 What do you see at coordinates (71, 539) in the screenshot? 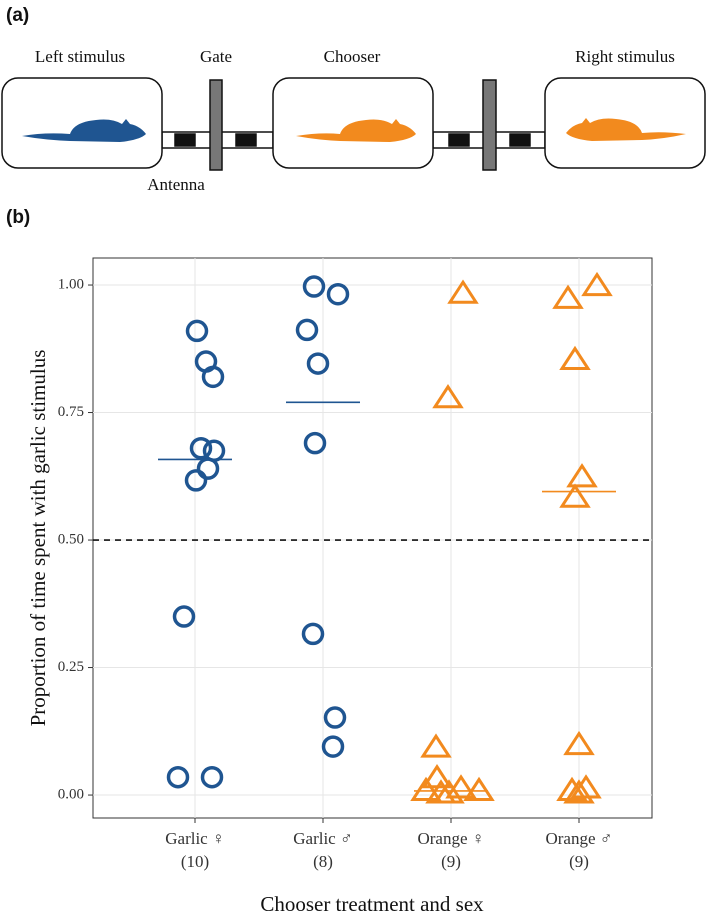
I see `y-tick-label: 0.50` at bounding box center [71, 539].